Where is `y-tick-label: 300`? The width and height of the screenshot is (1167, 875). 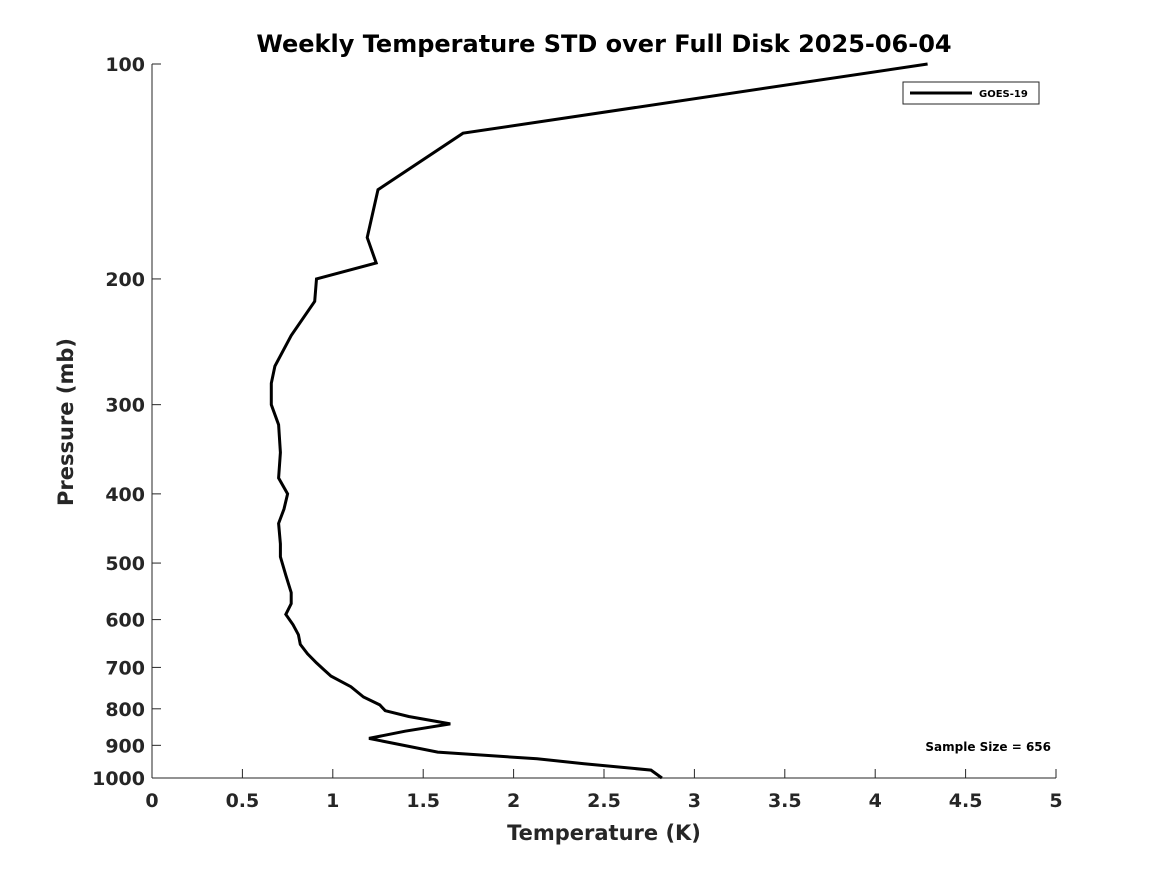 y-tick-label: 300 is located at coordinates (125, 406).